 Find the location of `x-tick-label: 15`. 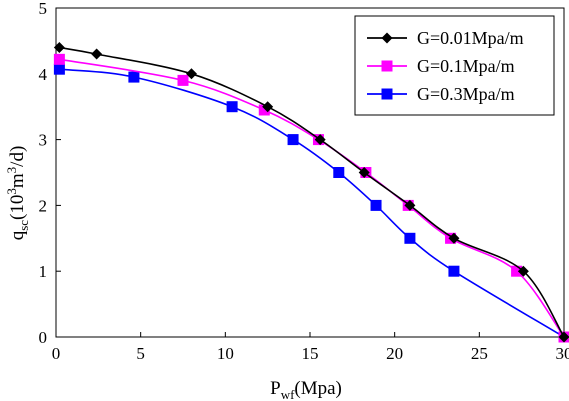

x-tick-label: 15 is located at coordinates (310, 353).